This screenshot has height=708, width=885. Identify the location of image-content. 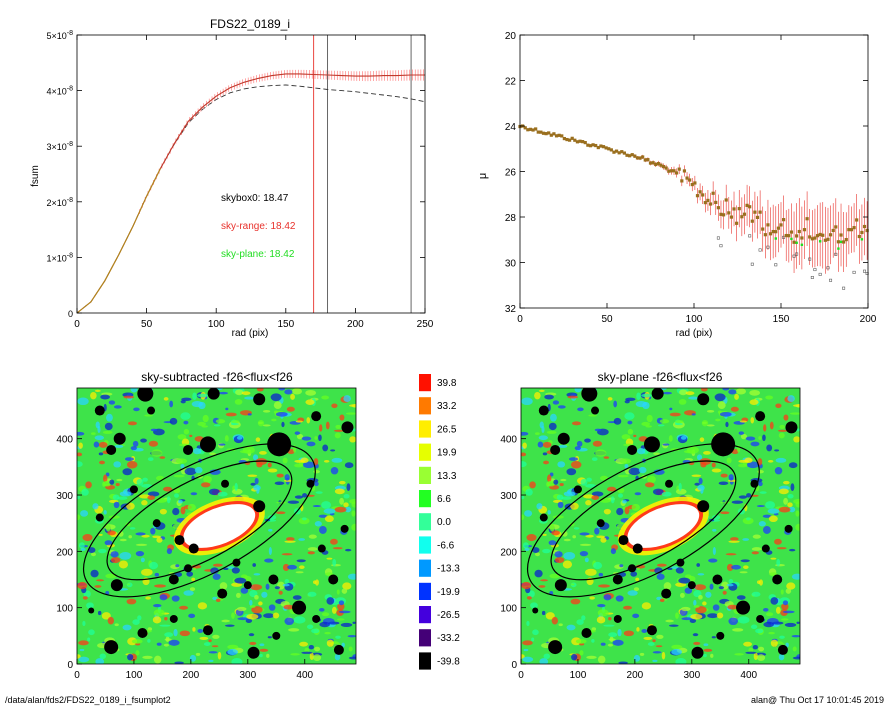
(660, 526).